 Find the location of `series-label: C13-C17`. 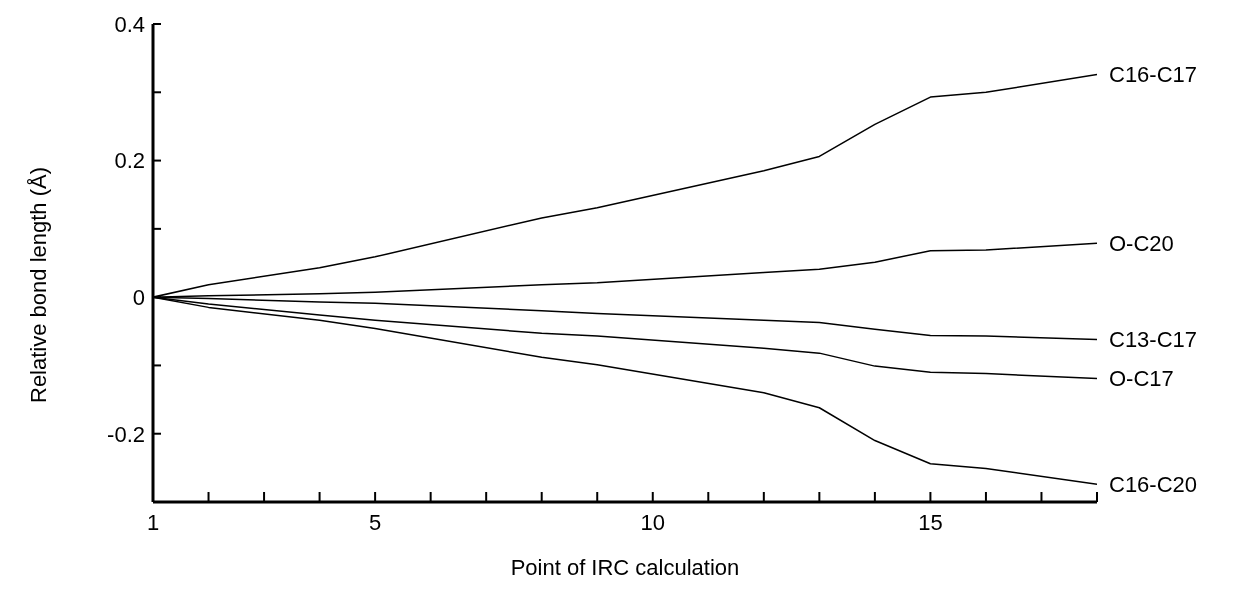

series-label: C13-C17 is located at coordinates (1153, 339).